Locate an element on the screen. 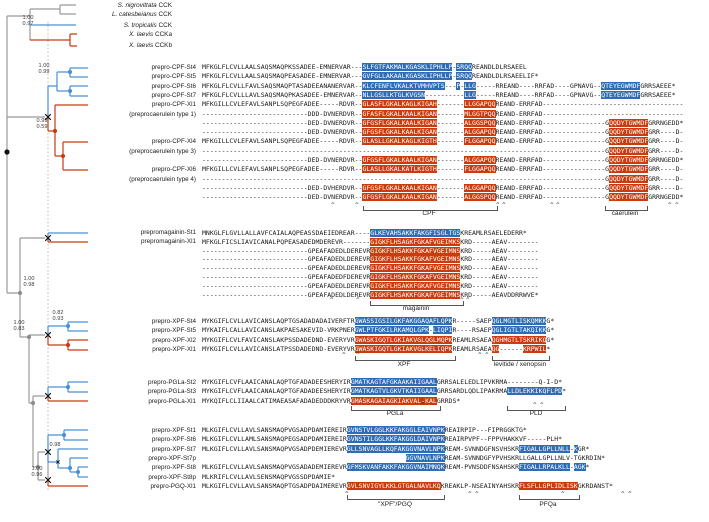 This screenshot has width=709, height=522. row-label: prepro-CPF-Xl4 is located at coordinates (173, 142).